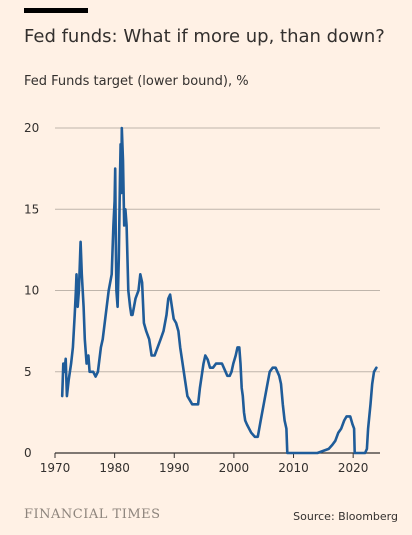  Describe the element at coordinates (114, 468) in the screenshot. I see `x-tick-label: 1980` at that location.